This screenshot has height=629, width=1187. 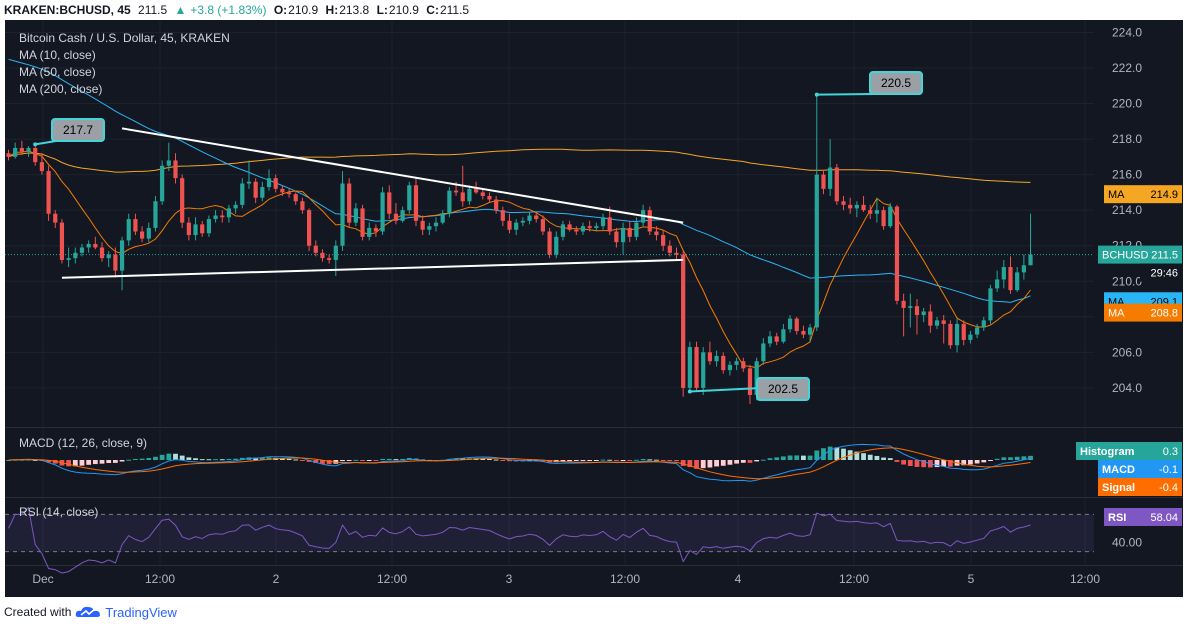 What do you see at coordinates (372, 203) in the screenshot?
I see `trendlines` at bounding box center [372, 203].